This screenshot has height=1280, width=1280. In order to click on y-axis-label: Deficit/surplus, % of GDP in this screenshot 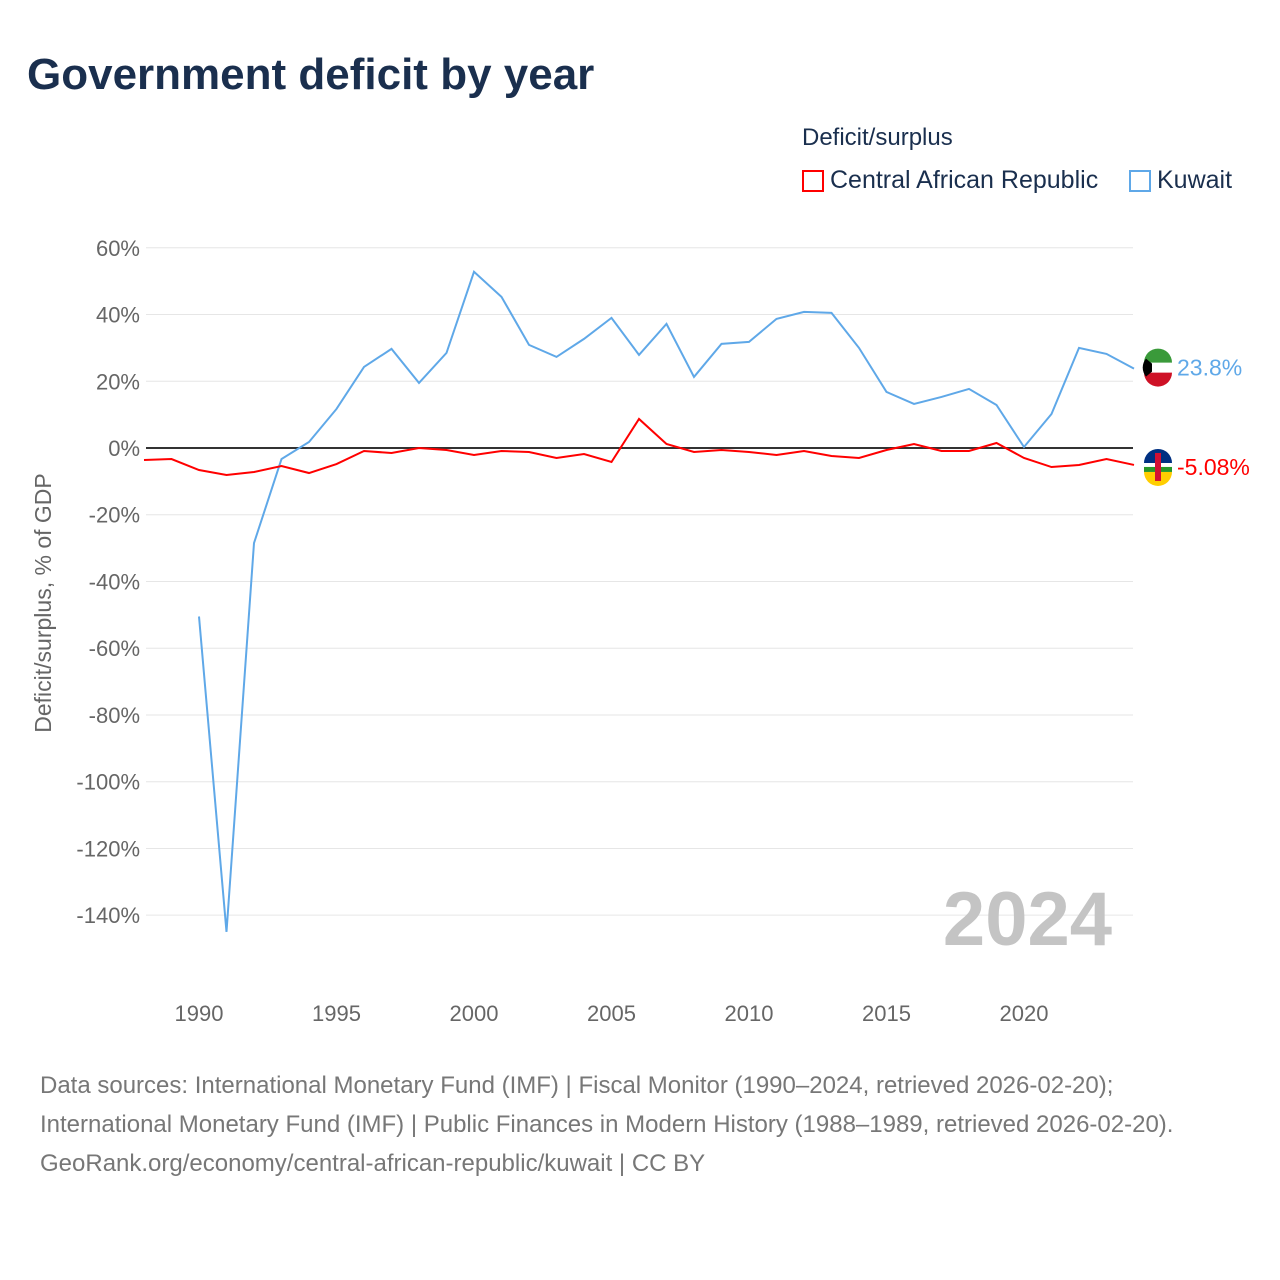, I will do `click(43, 602)`.